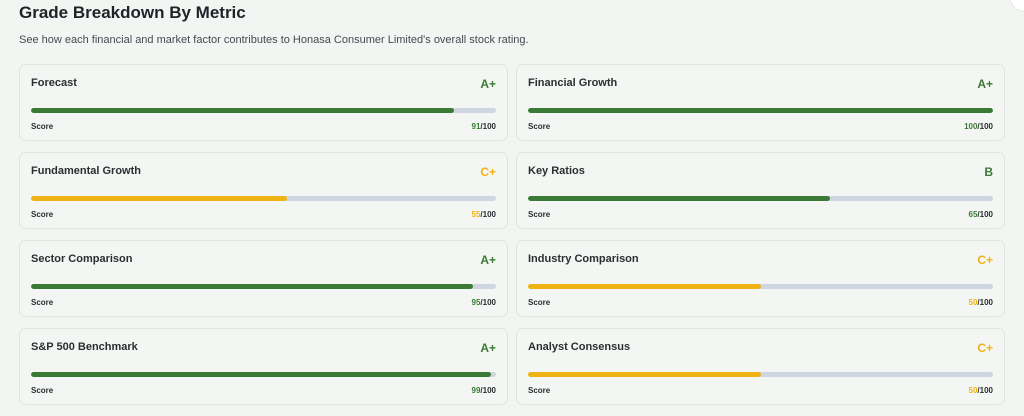 The width and height of the screenshot is (1024, 416). Describe the element at coordinates (760, 190) in the screenshot. I see `metric-card-key-ratios: Key Ratios B Score 65/100` at that location.